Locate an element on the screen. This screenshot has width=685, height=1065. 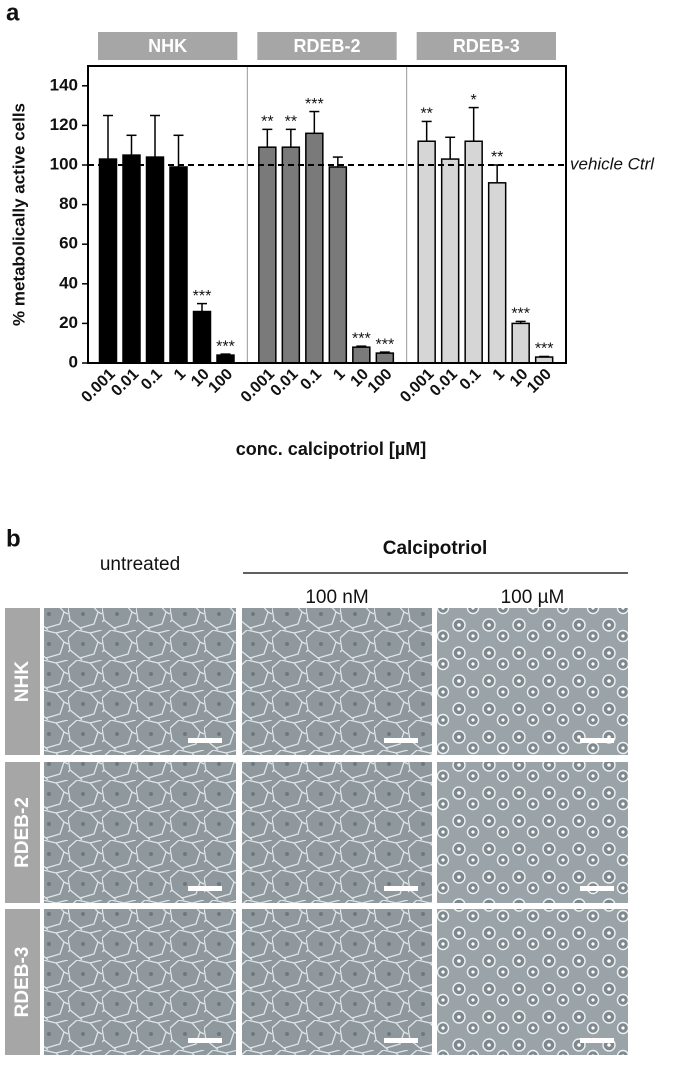
group-header: RDEB-3 is located at coordinates (486, 46).